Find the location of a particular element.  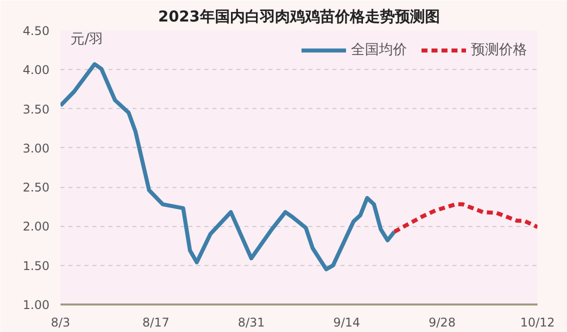

x-tick-label: 8/17 is located at coordinates (156, 323).